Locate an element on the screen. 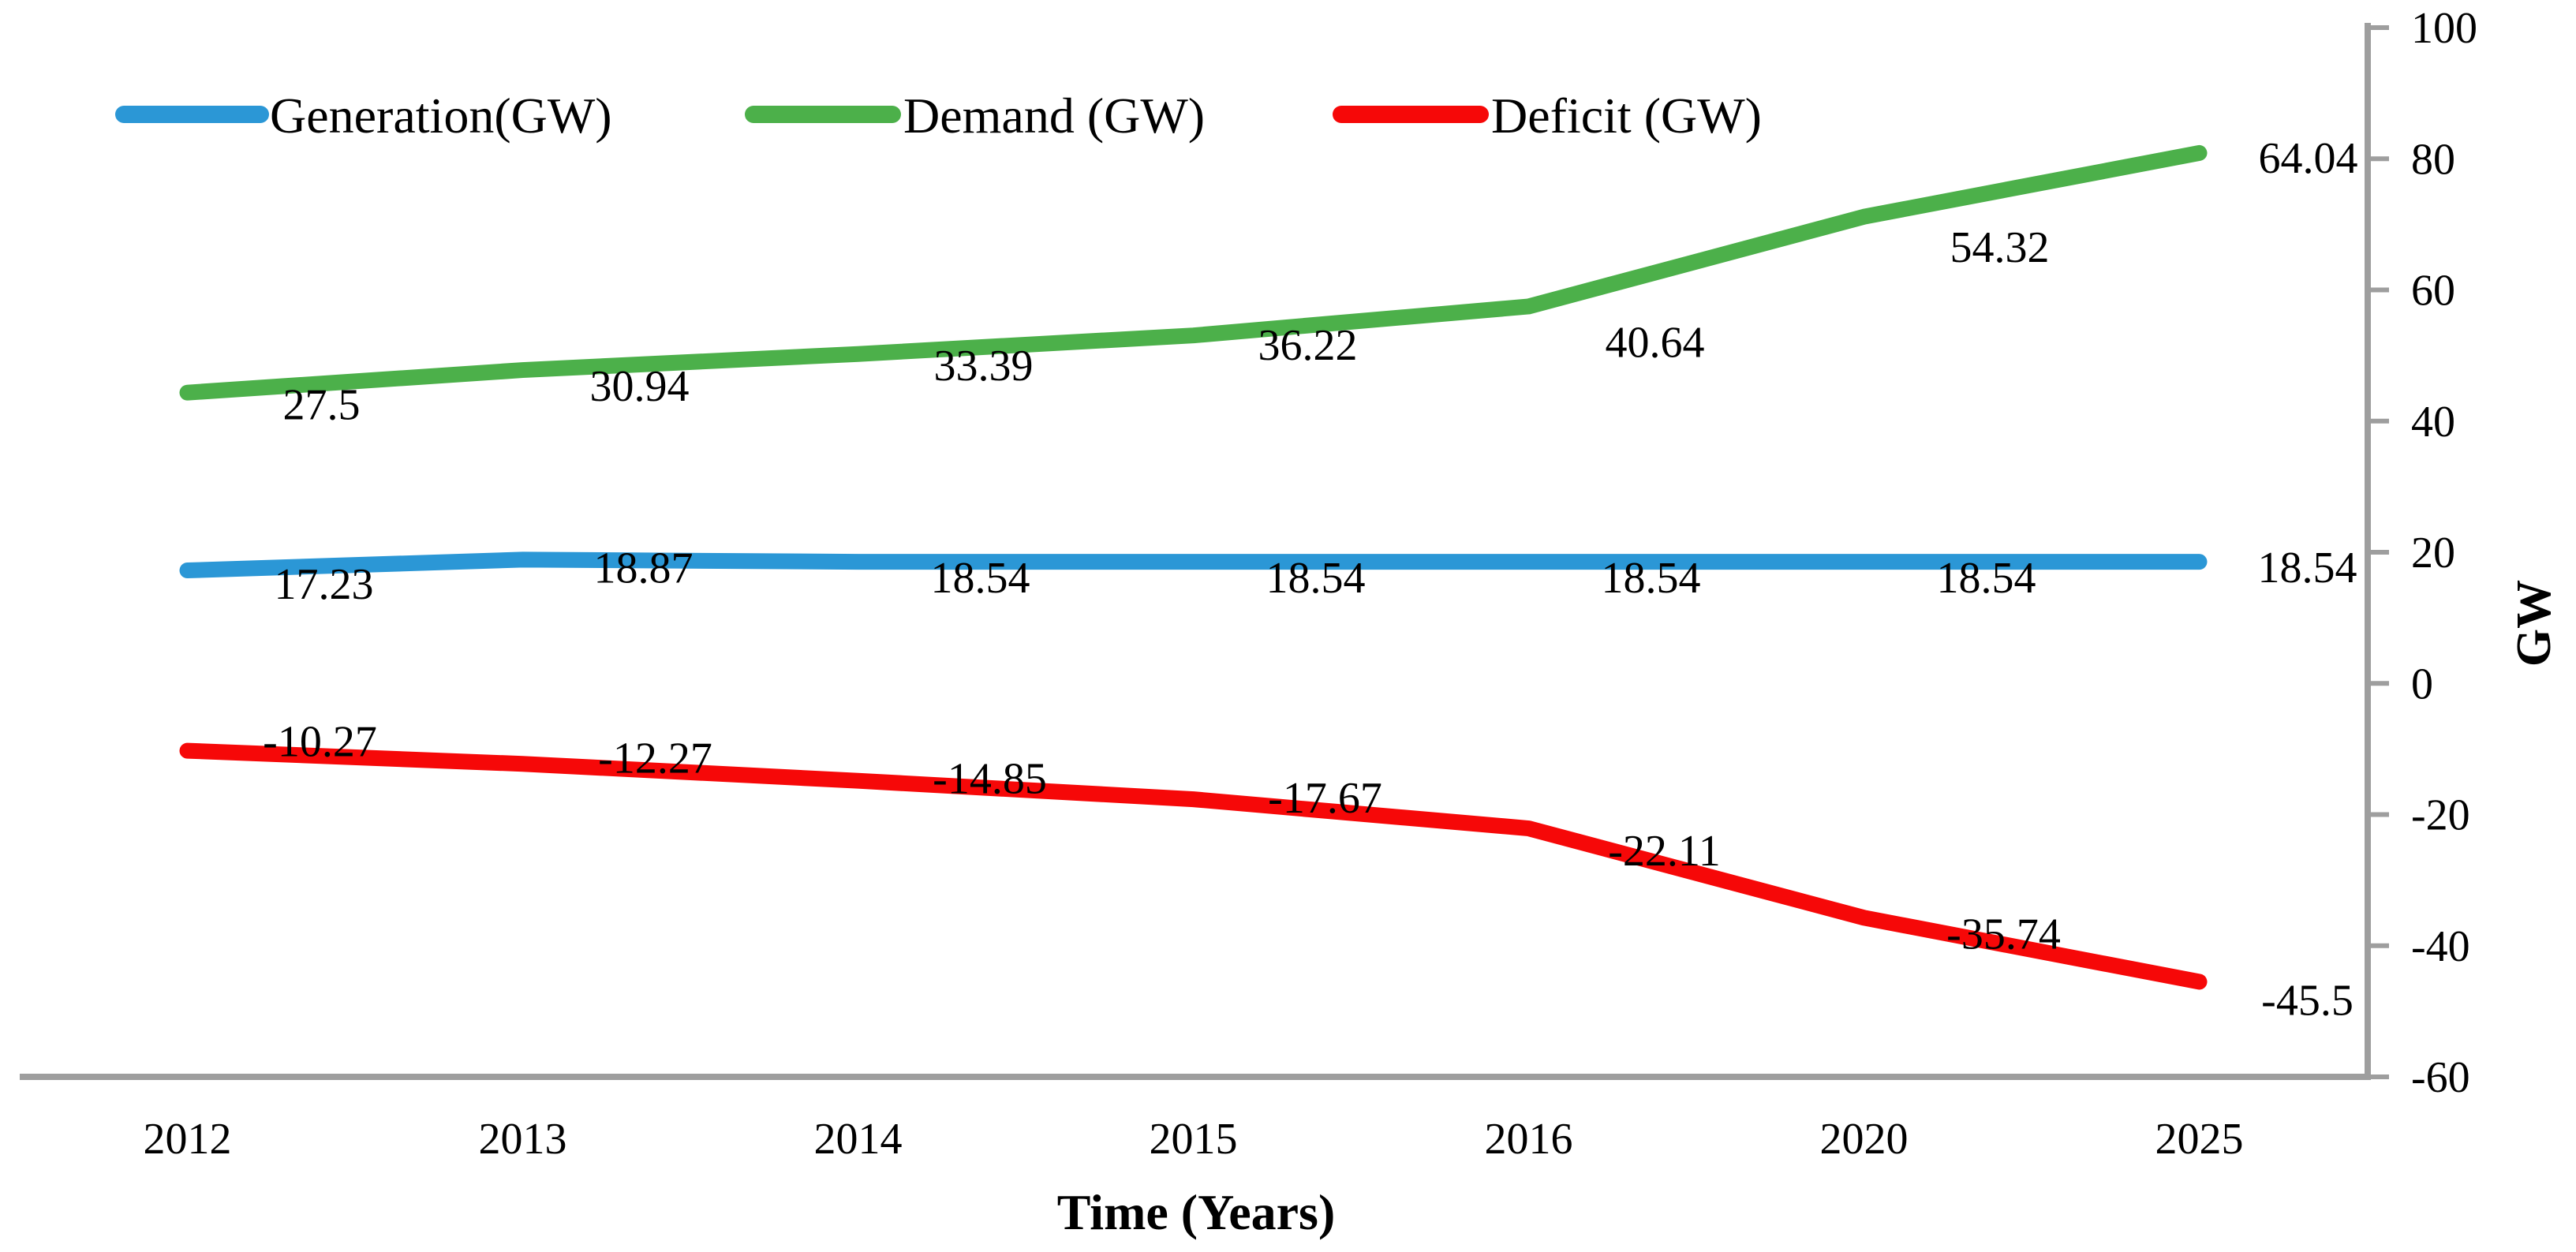 This screenshot has height=1252, width=2576. x-tick-label: 2015 is located at coordinates (1194, 1139).